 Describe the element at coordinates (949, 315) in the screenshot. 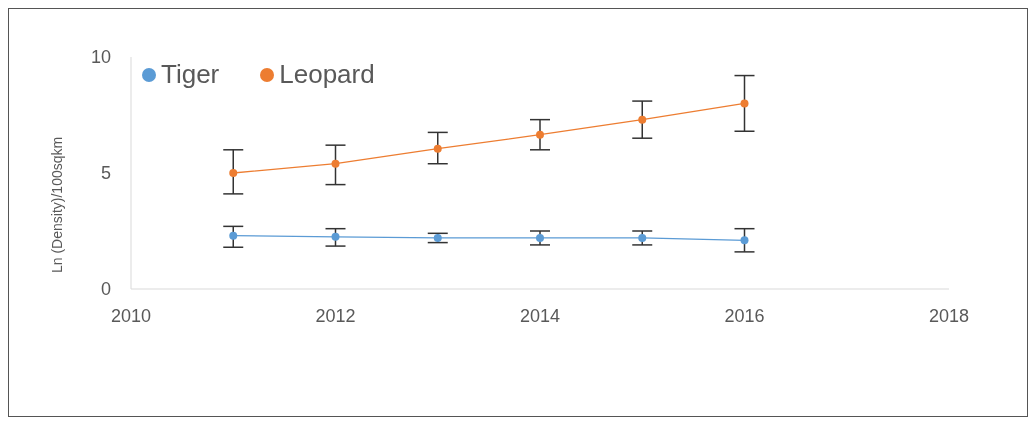

I see `x-tick-label: 2018` at that location.